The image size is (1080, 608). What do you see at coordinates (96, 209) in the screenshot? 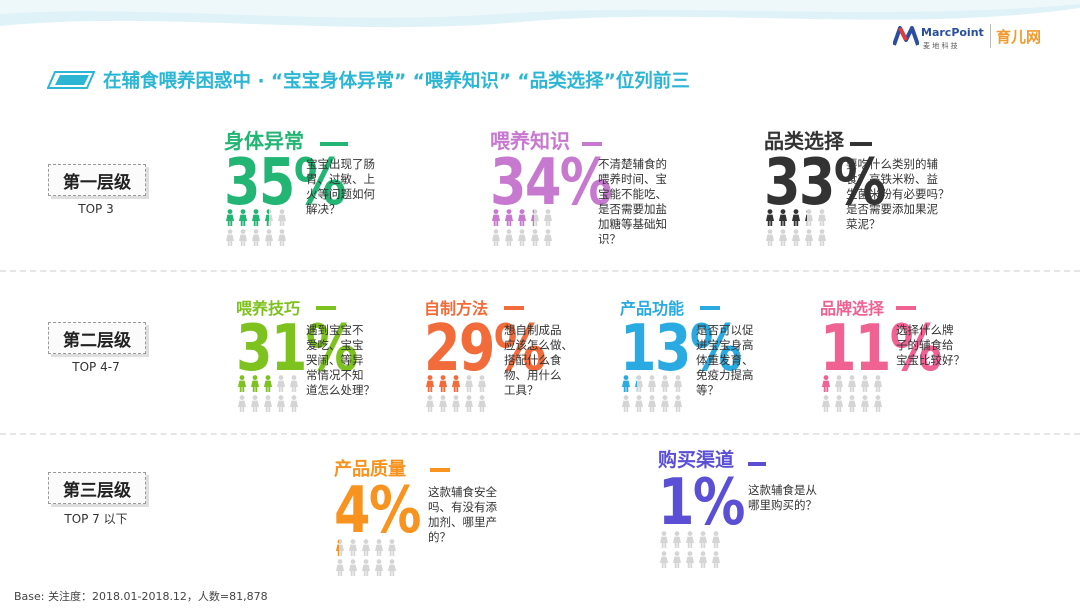
I see `tier-1-sub: TOP 3` at bounding box center [96, 209].